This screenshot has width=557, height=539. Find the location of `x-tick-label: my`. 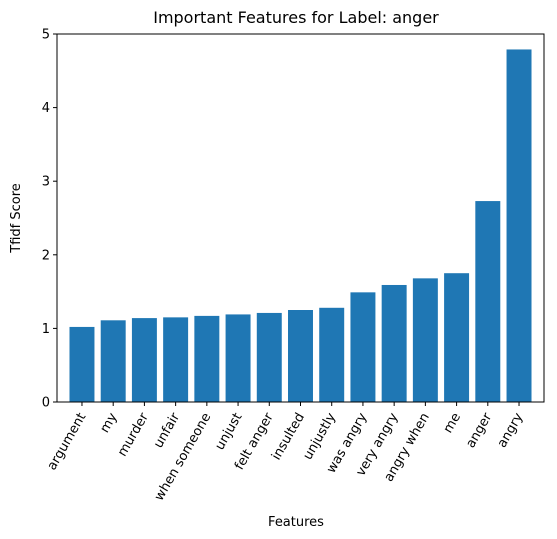

x-tick-label: my is located at coordinates (108, 422).